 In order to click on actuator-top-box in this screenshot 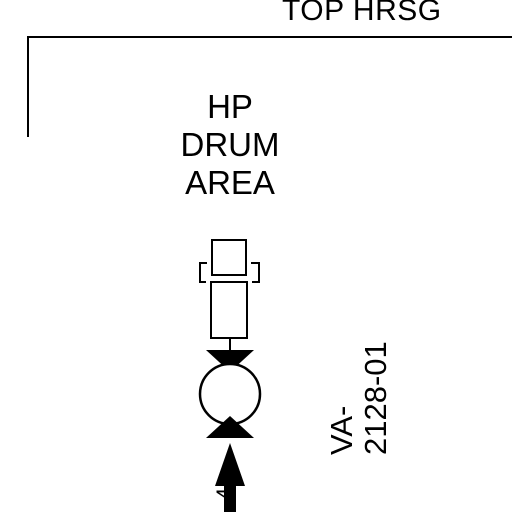, I will do `click(229, 257)`.